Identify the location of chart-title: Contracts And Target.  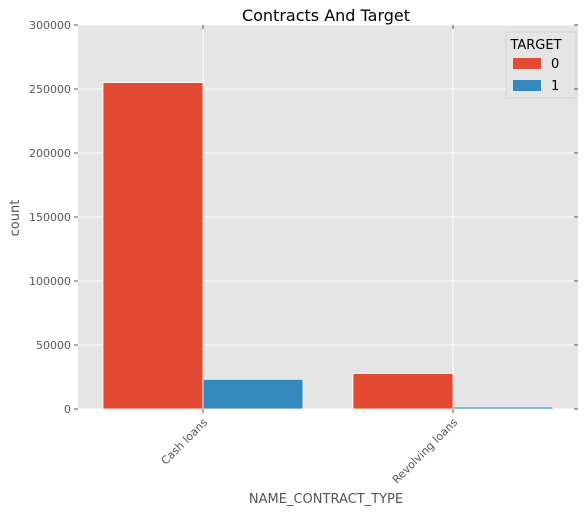
(326, 15).